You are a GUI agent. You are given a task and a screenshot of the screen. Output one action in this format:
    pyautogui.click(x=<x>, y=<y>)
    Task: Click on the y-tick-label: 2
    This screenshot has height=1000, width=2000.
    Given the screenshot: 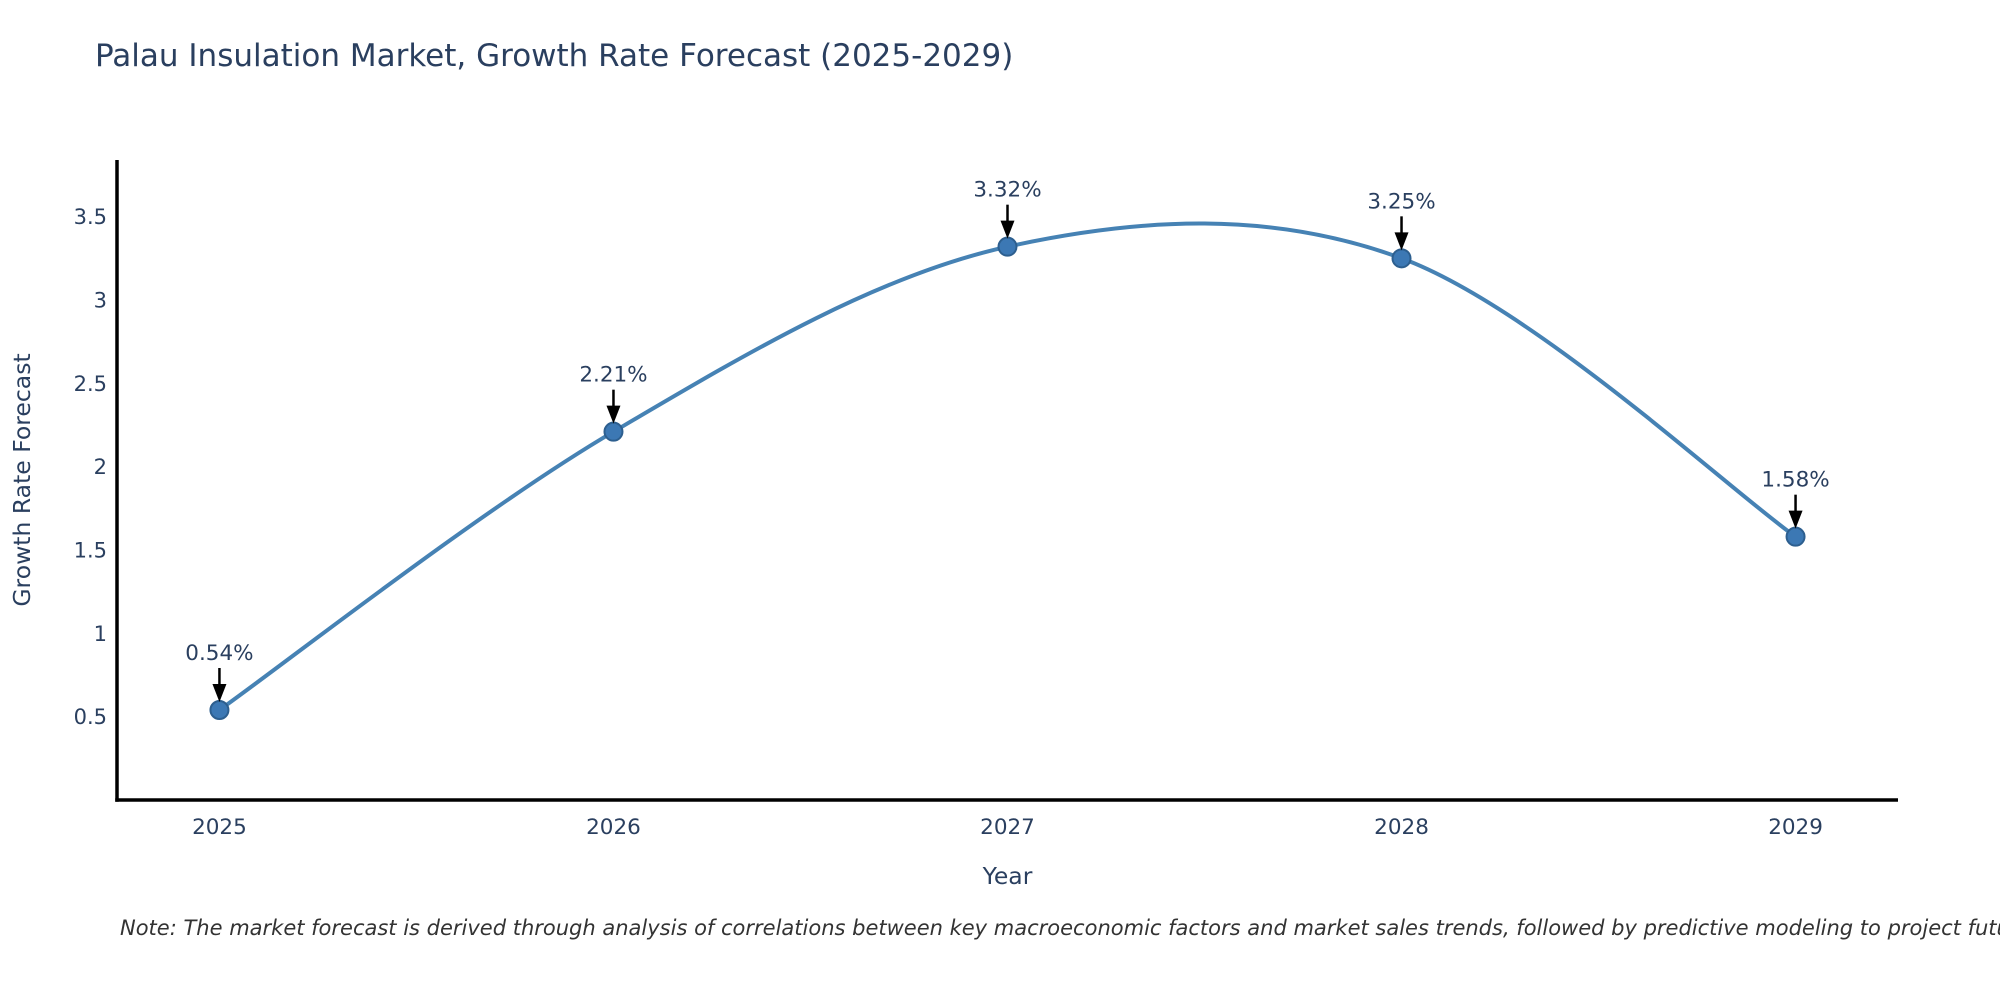 What is the action you would take?
    pyautogui.click(x=100, y=467)
    